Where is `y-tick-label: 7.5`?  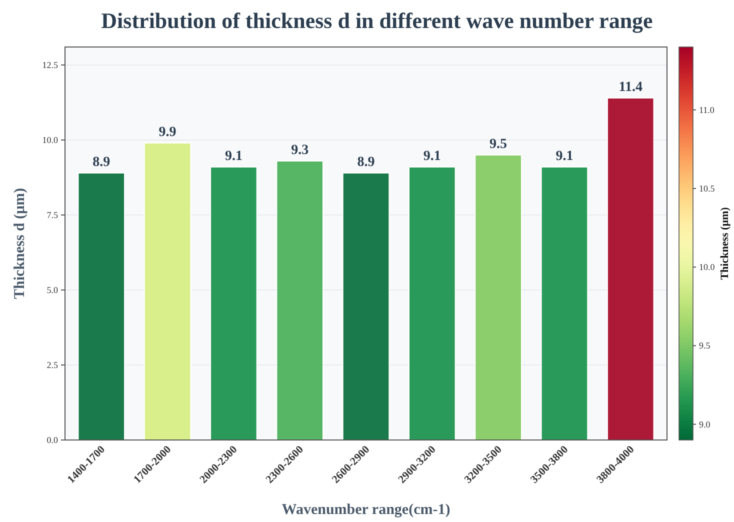 y-tick-label: 7.5 is located at coordinates (52, 215).